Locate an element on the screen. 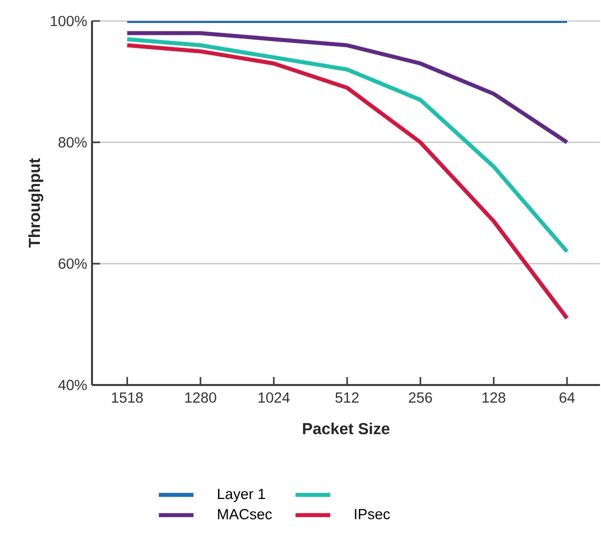 The image size is (601, 545). y-tick-label: 80% is located at coordinates (72, 142).